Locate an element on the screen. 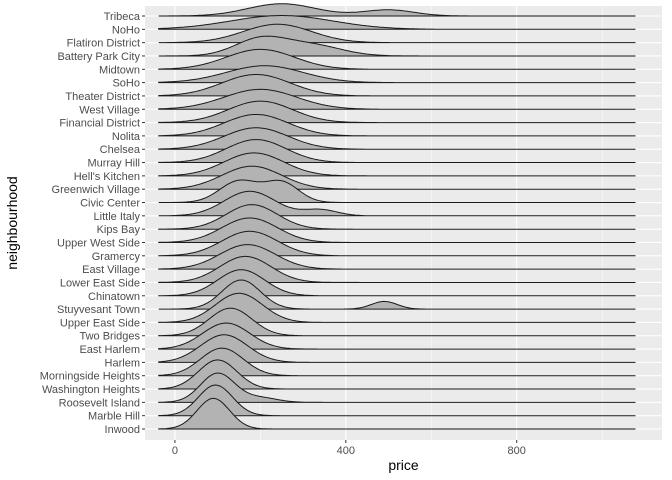  y-tick-label: Harlem is located at coordinates (122, 363).